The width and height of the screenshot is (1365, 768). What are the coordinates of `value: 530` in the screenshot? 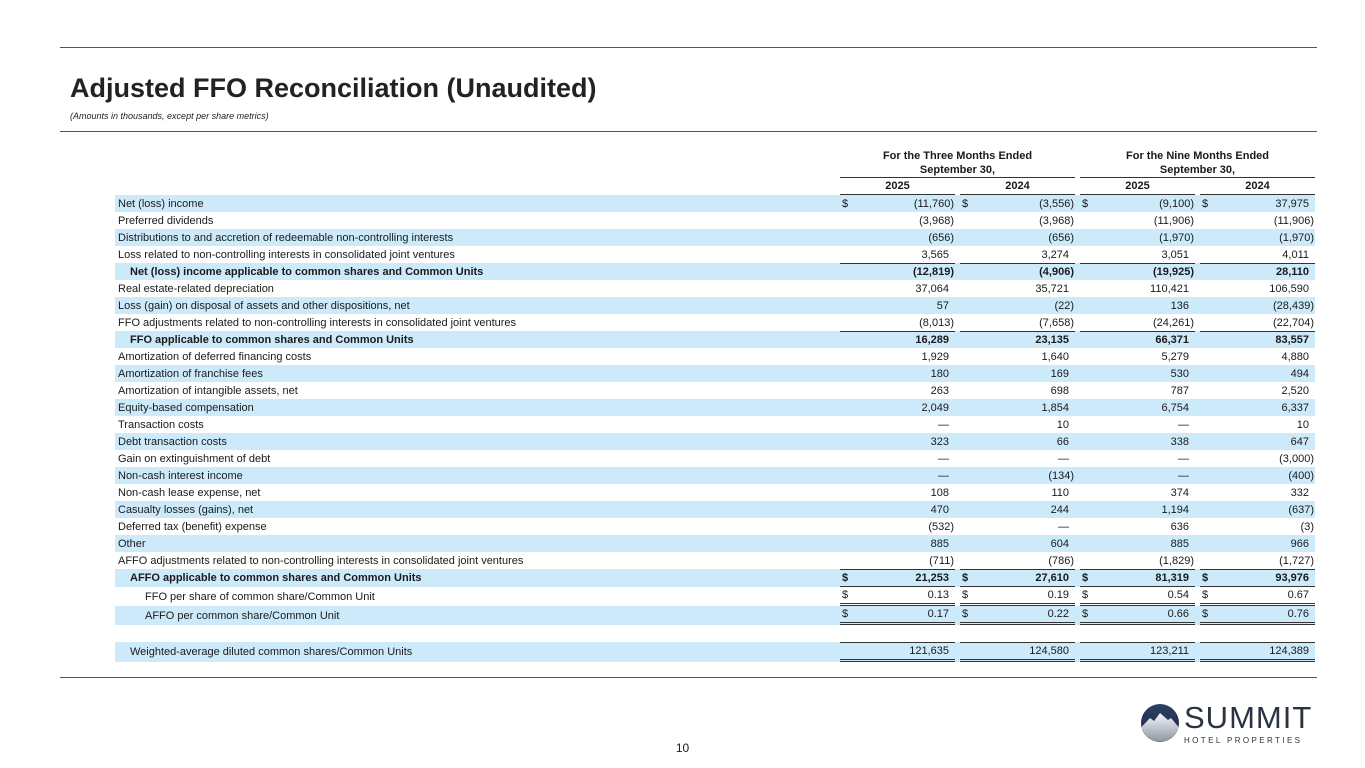 It's located at (1179, 373).